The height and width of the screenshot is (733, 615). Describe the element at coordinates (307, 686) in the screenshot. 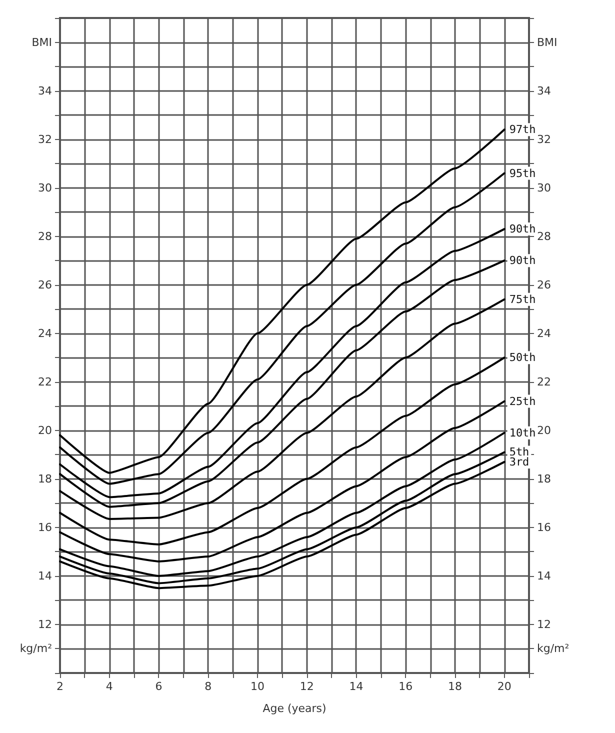

I see `x-tick-label: 12` at that location.